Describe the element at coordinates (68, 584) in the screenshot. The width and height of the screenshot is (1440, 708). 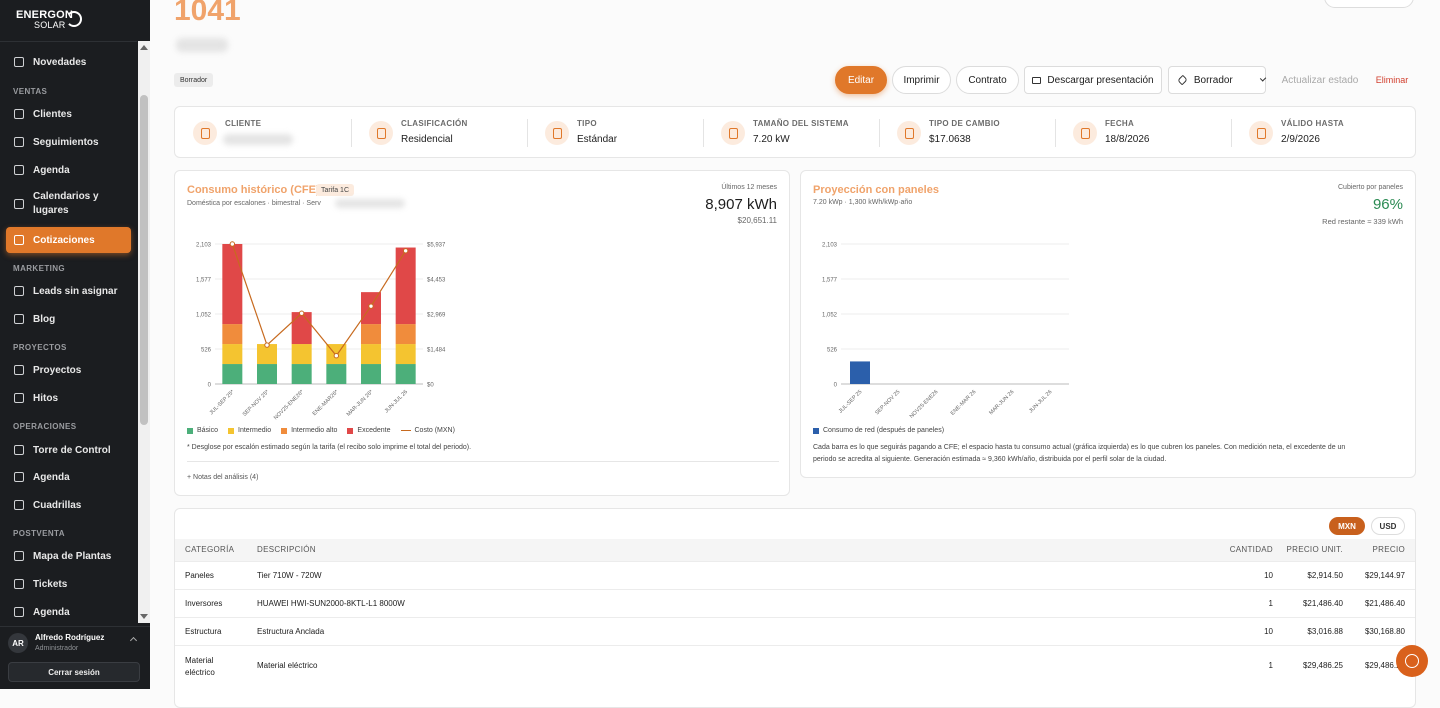
I see `sidebar-item-tickets: Tickets` at that location.